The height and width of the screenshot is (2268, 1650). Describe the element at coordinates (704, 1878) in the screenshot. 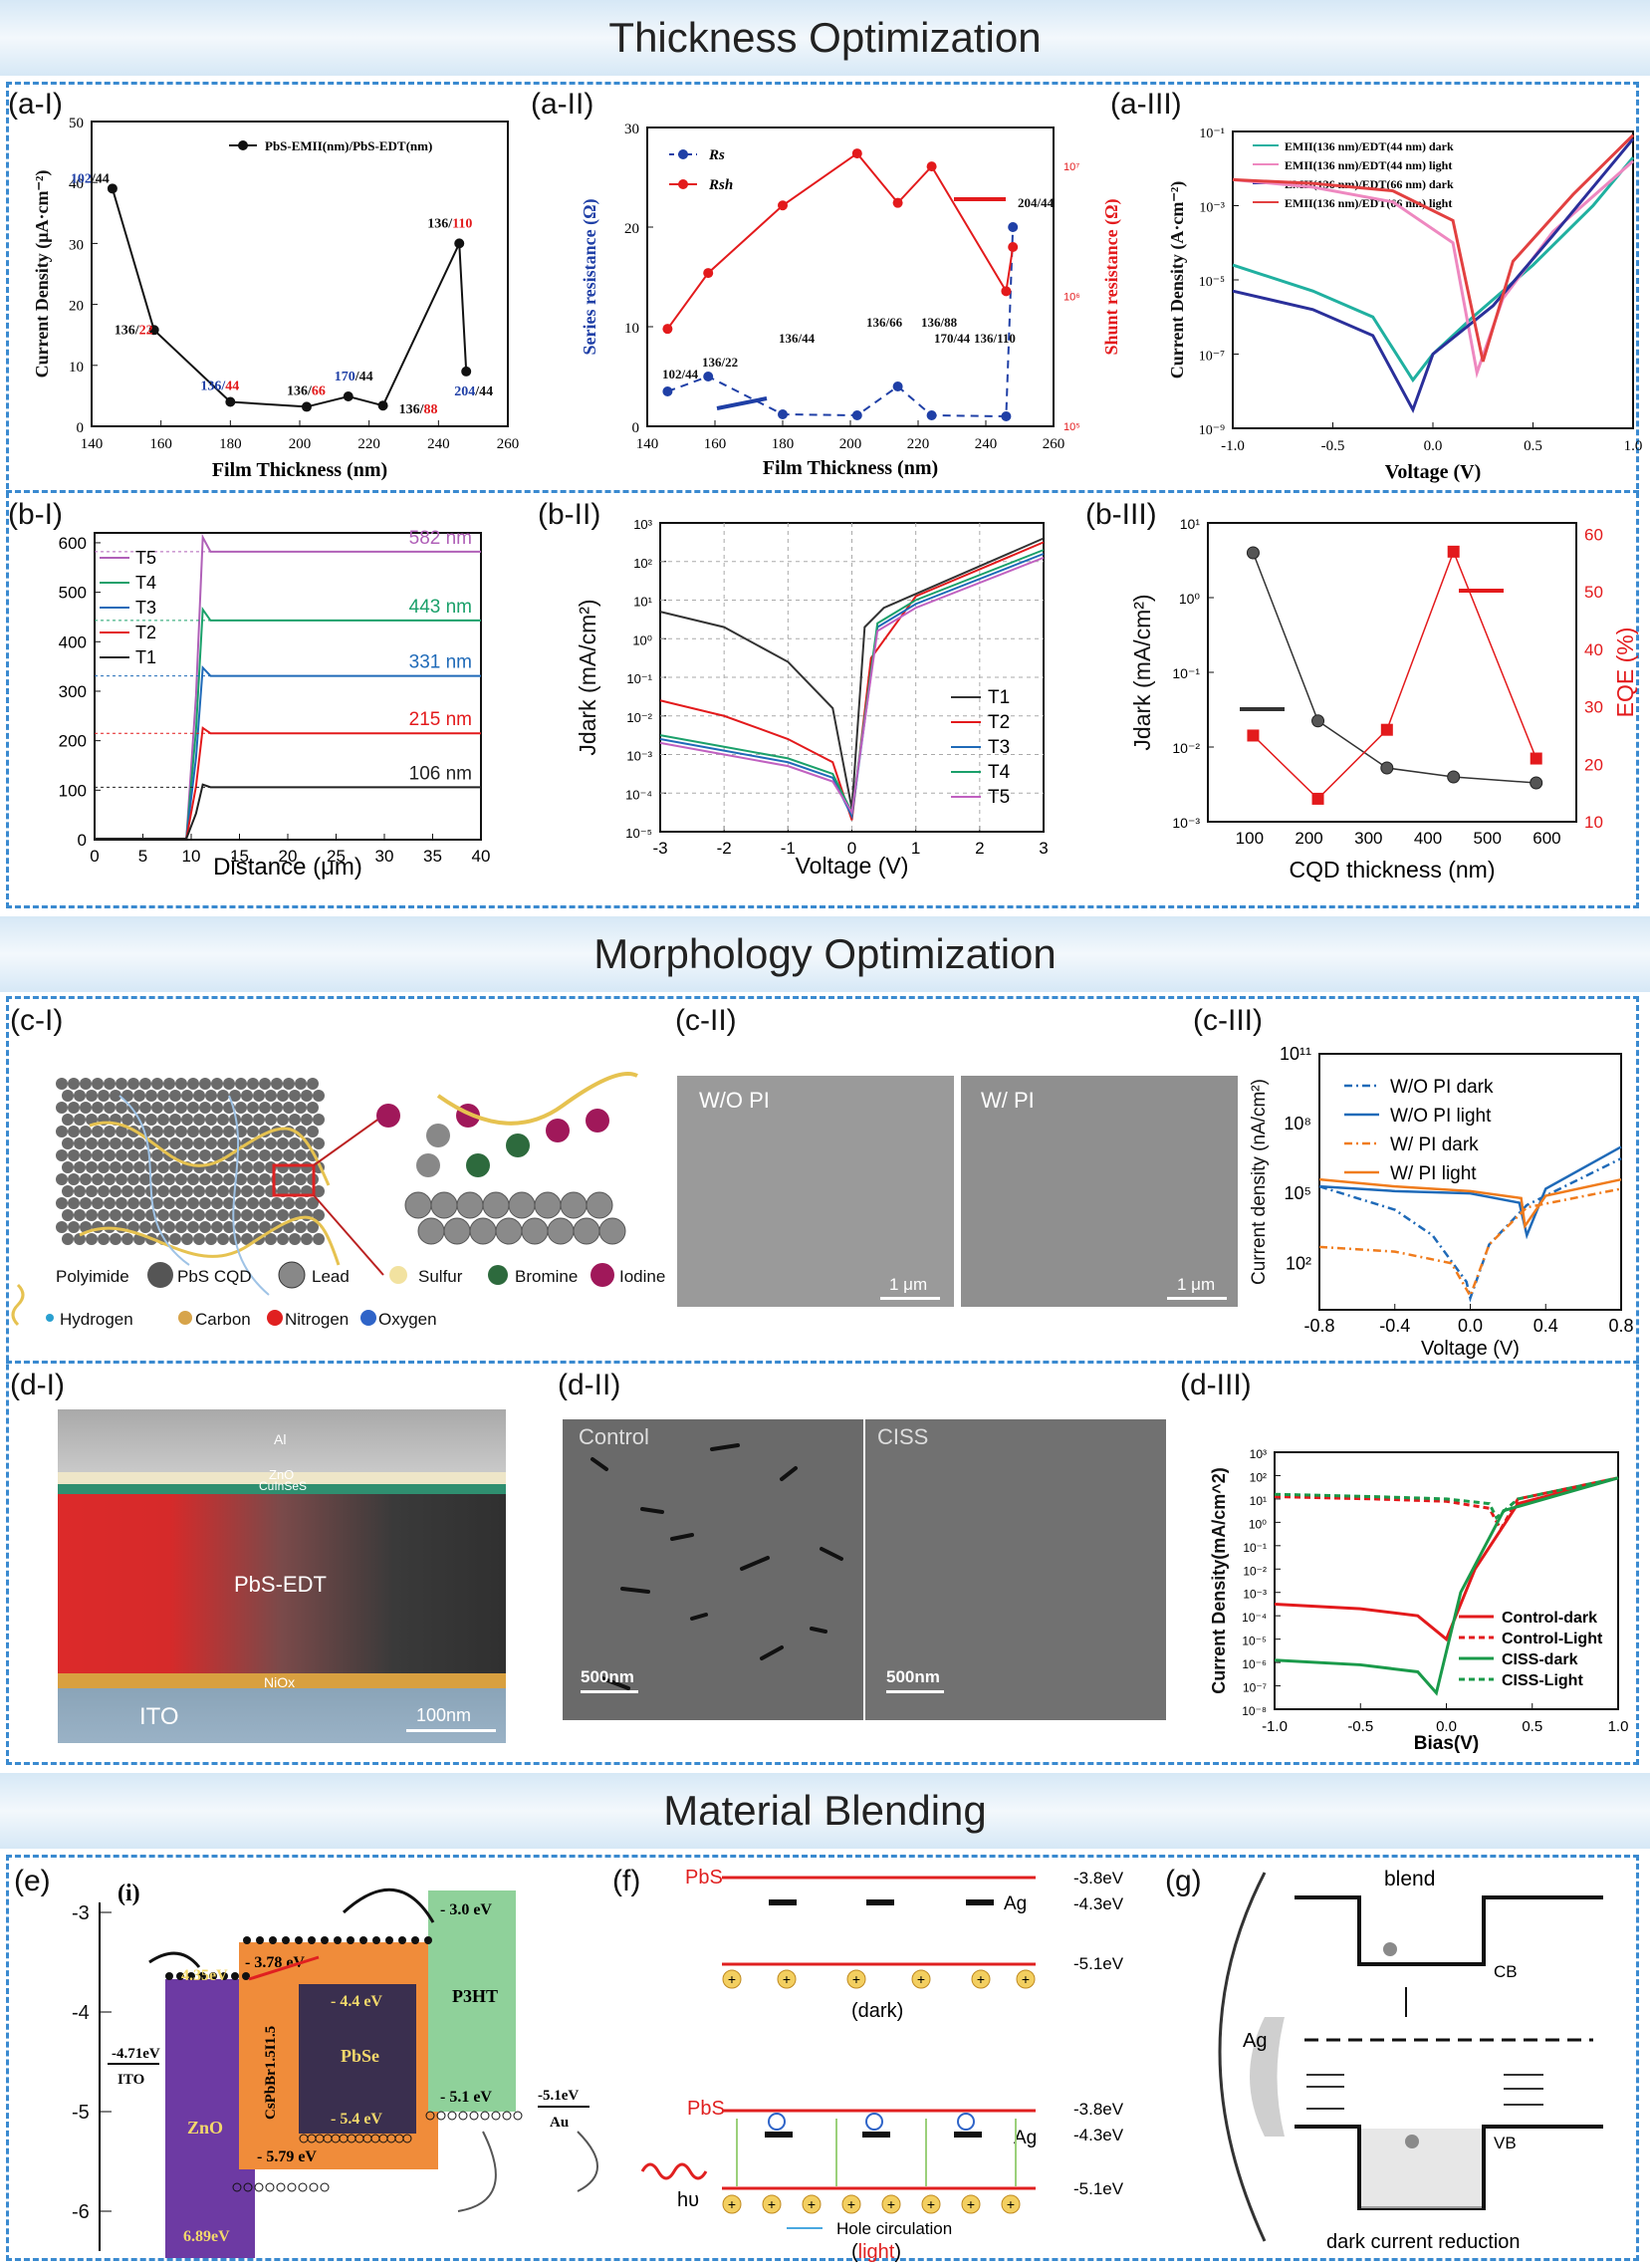

I see `f-pbs-top: PbS` at that location.